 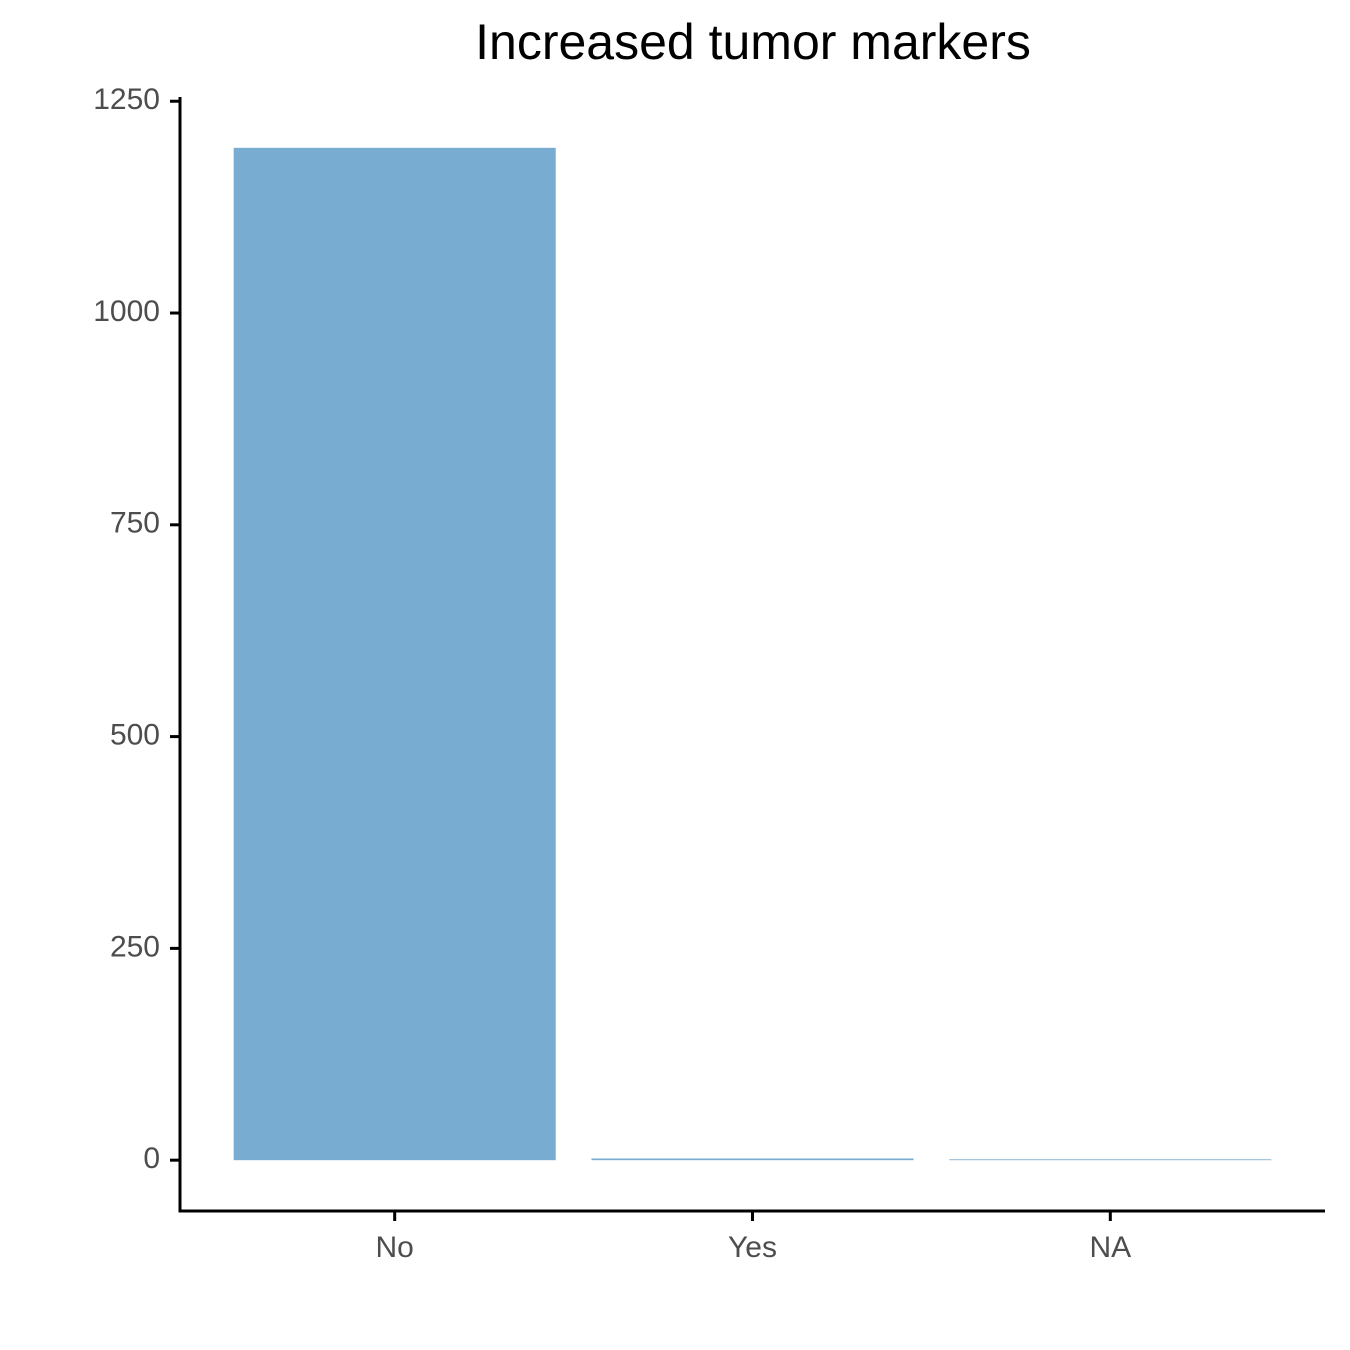 I want to click on y-tick-label: 250, so click(x=135, y=946).